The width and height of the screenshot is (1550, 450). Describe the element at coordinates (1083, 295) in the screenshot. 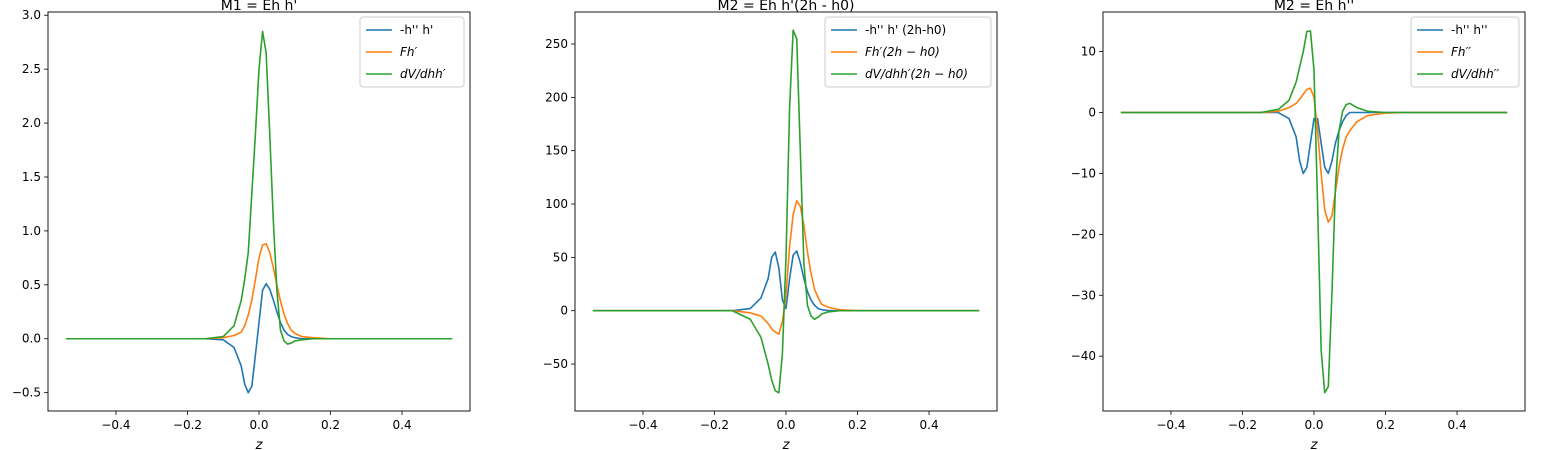

I see `y-tick-label: −30` at that location.